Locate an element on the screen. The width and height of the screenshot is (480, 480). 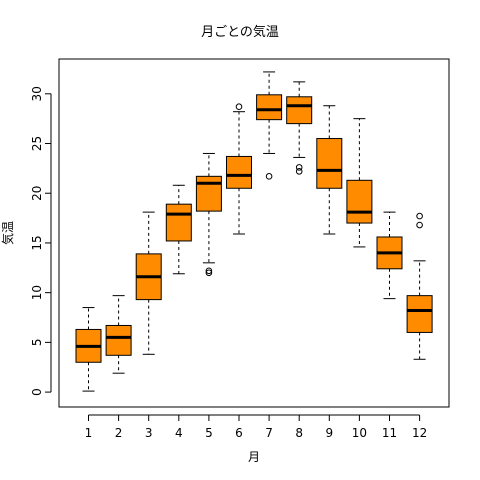
x-tick-label: 2 is located at coordinates (119, 433).